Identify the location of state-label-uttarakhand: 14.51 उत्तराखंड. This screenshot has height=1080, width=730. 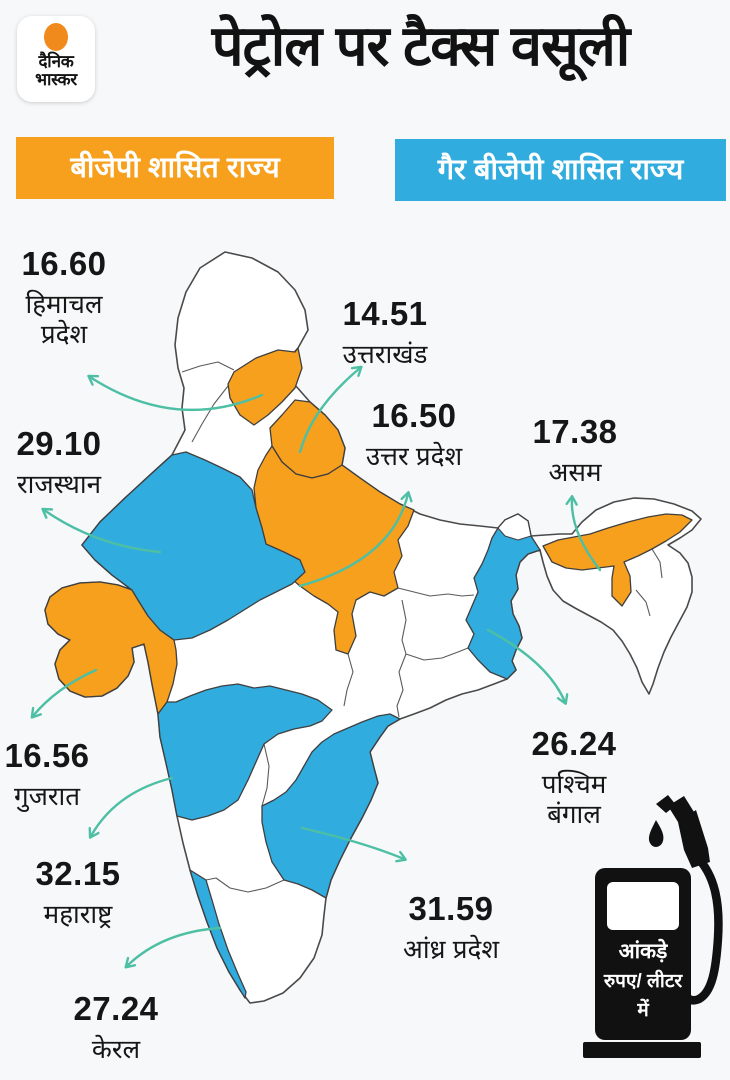
(385, 331).